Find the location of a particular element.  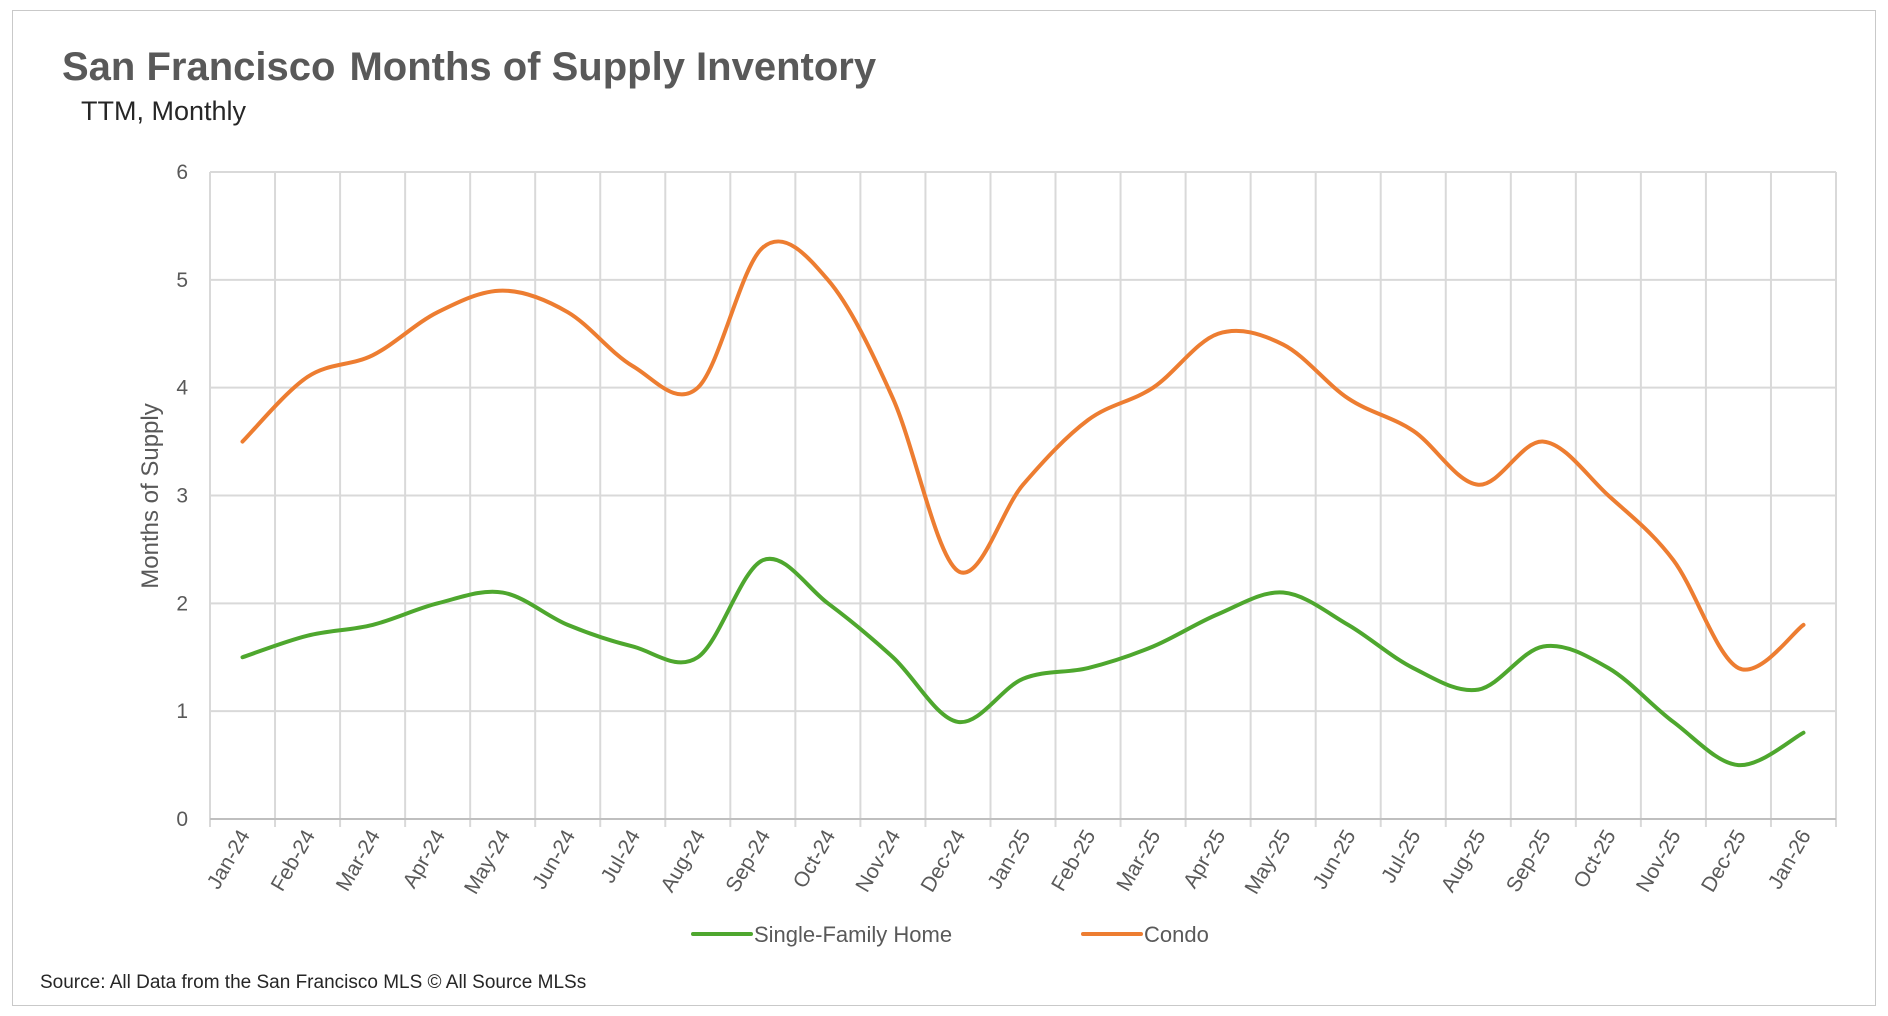

x-tick-label: May-24 is located at coordinates (487, 862).